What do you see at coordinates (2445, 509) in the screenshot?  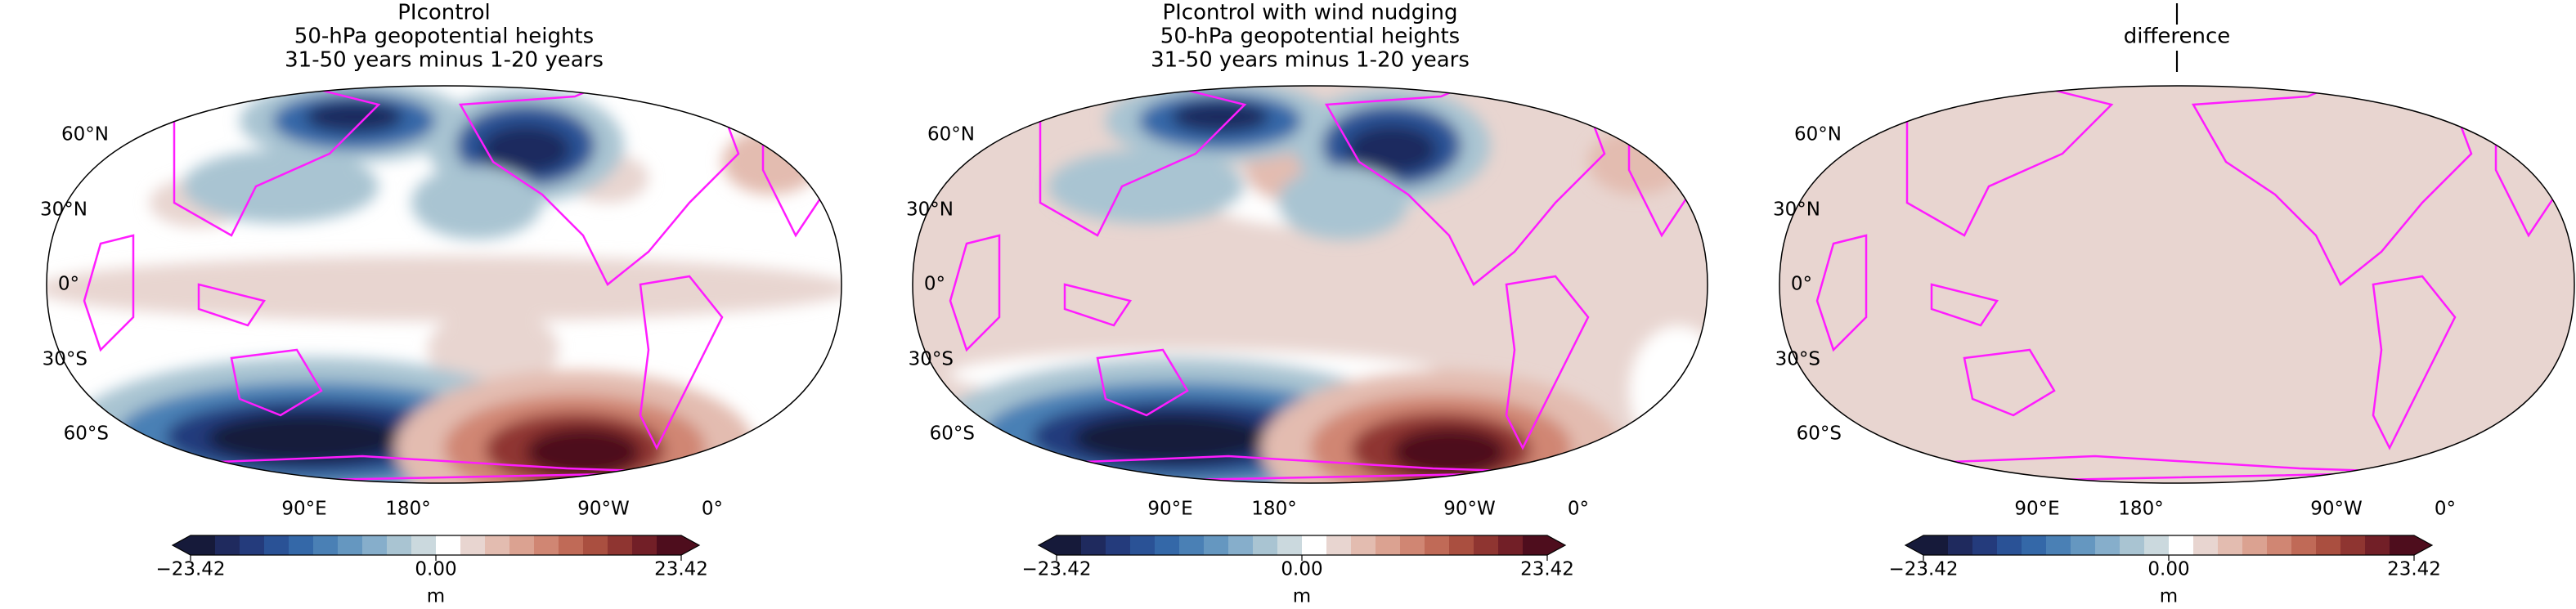 I see `lon-label: 0°` at bounding box center [2445, 509].